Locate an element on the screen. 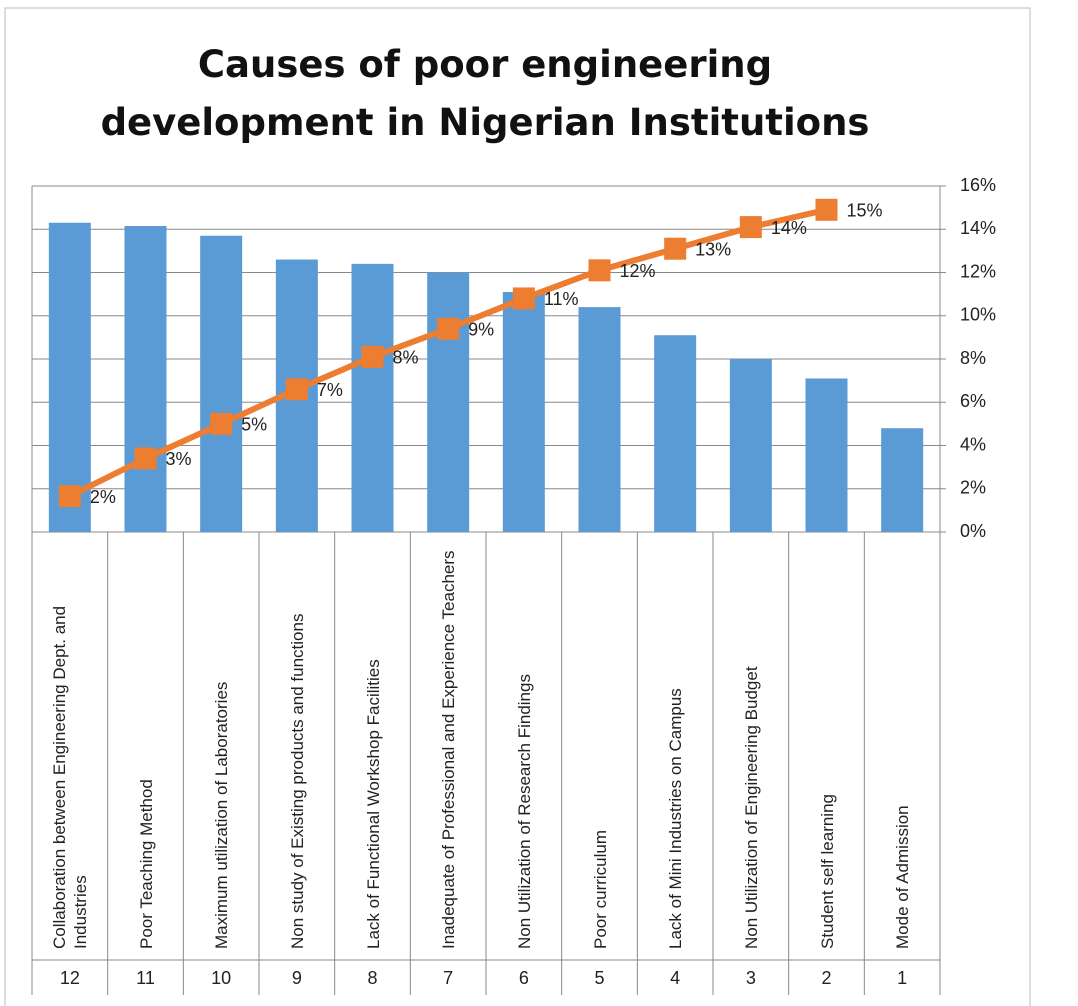 The image size is (1078, 1006). category-number: 11 is located at coordinates (145, 978).